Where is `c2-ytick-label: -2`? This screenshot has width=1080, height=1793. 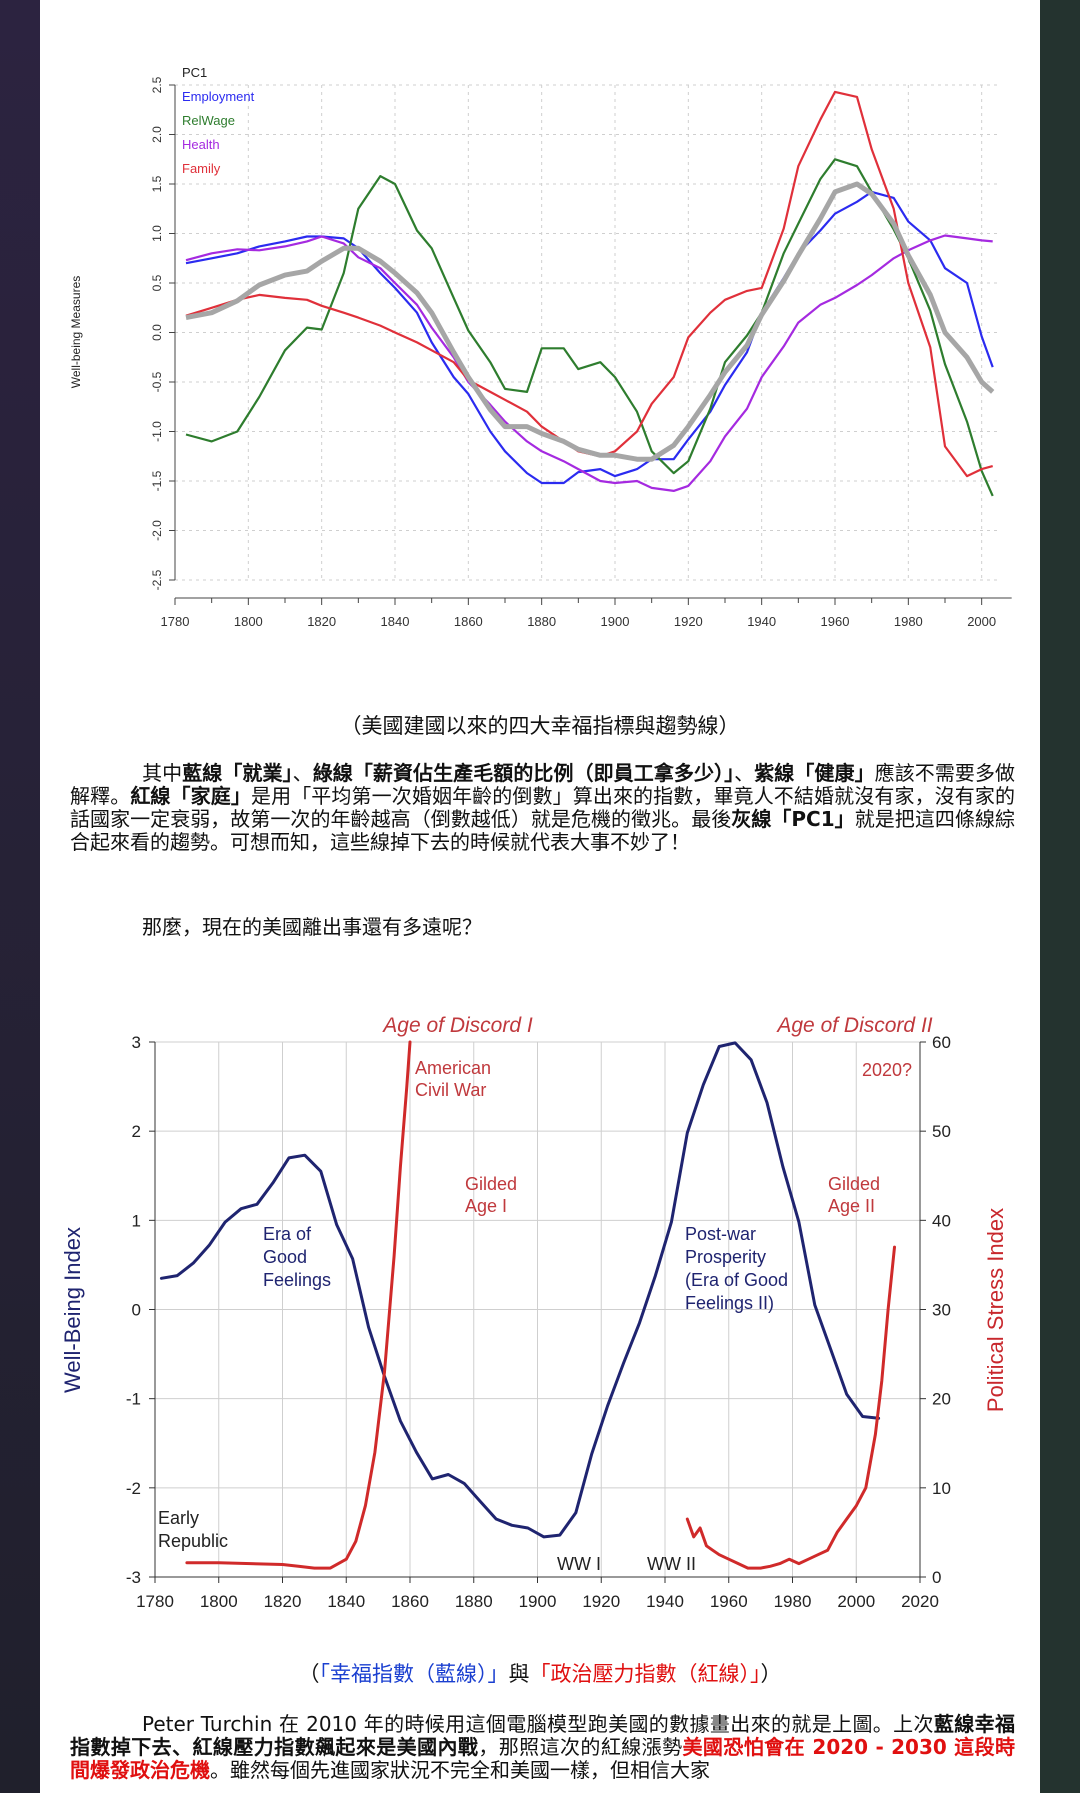
c2-ytick-label: -2 is located at coordinates (133, 1488).